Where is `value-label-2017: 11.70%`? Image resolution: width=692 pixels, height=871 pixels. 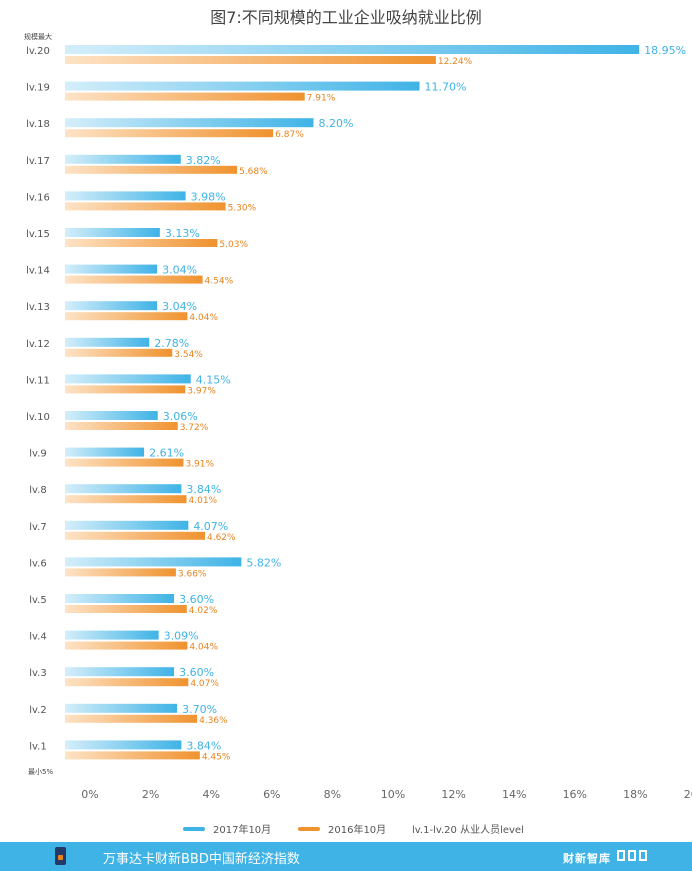
value-label-2017: 11.70% is located at coordinates (446, 87).